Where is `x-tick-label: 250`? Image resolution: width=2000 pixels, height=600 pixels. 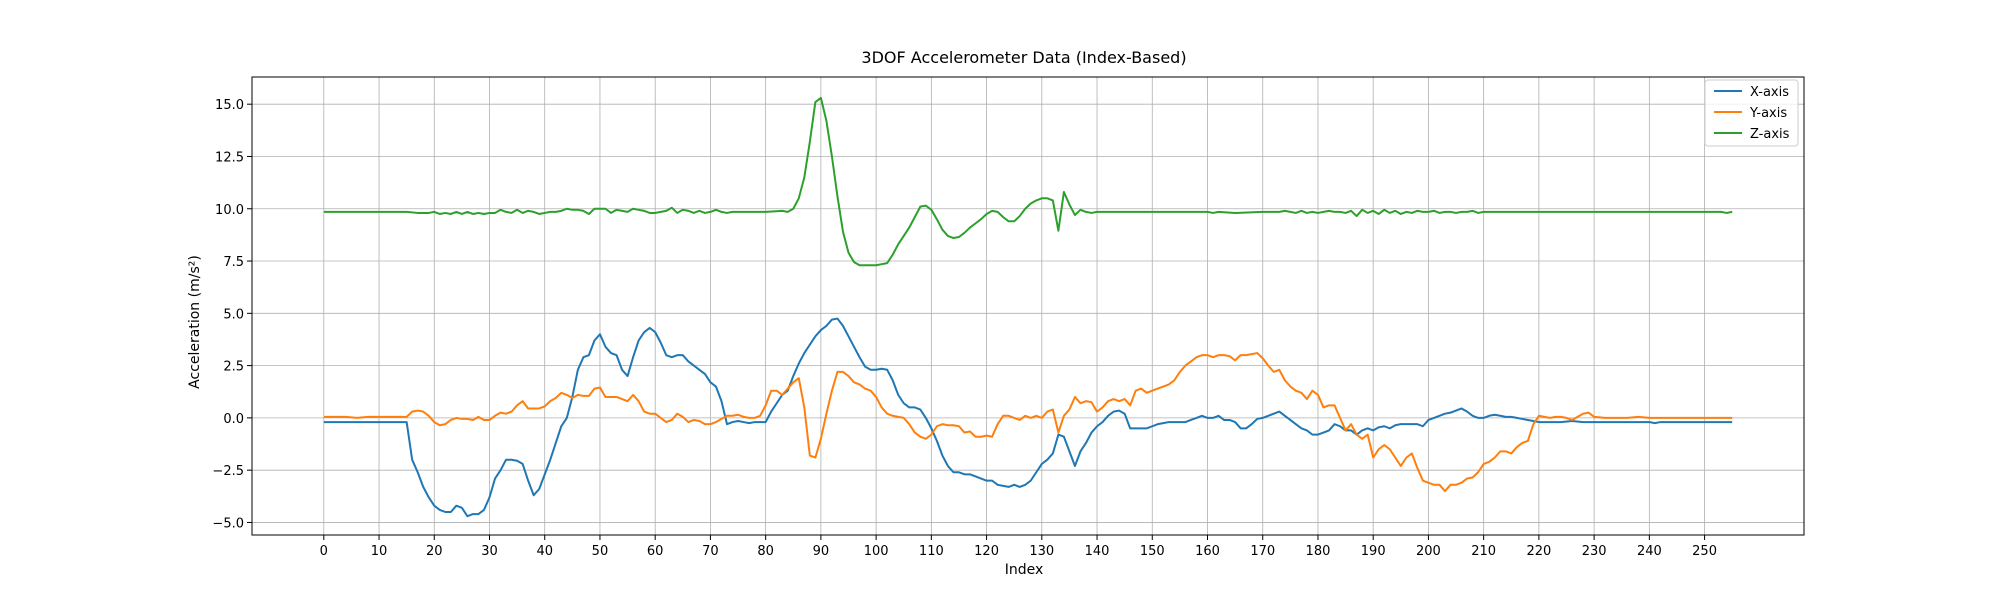
x-tick-label: 250 is located at coordinates (1704, 551).